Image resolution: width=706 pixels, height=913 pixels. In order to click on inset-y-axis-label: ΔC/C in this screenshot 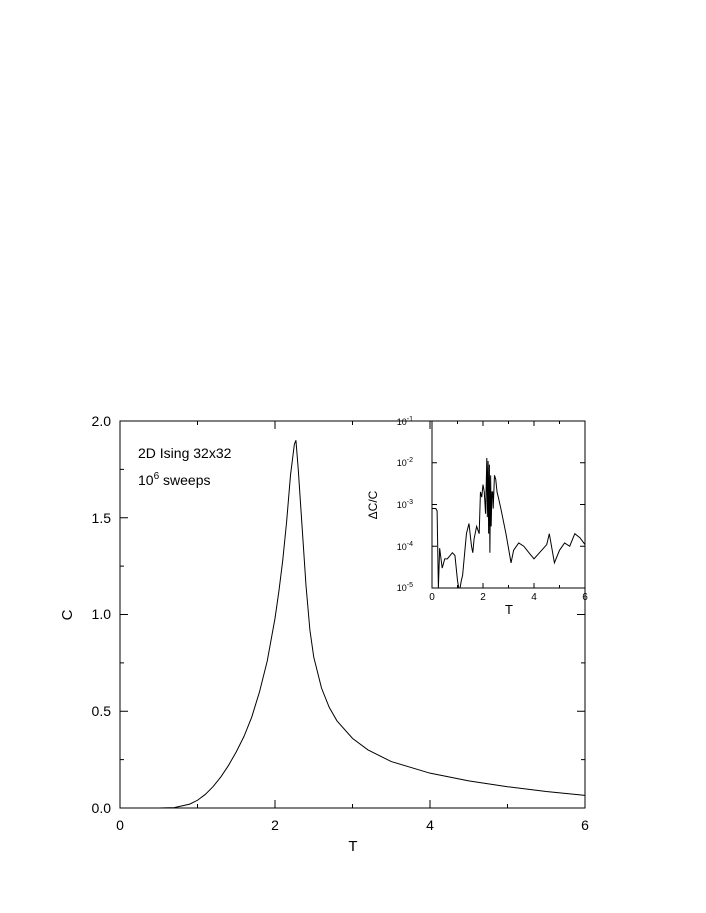, I will do `click(373, 504)`.